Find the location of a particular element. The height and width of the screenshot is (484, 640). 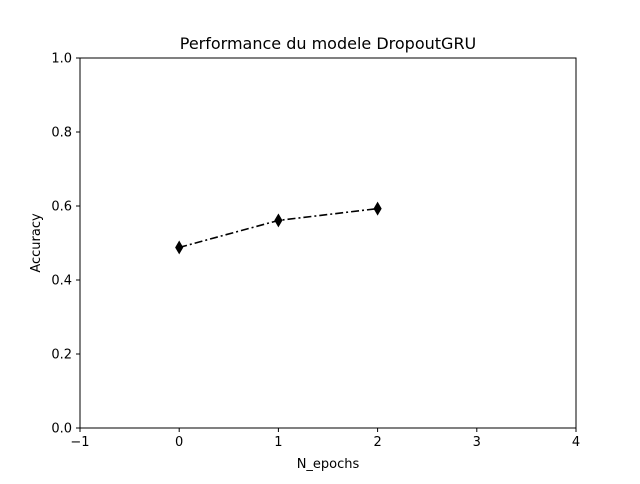

y-axis-ticks: 0.0 0.2 0.4 0.6 0.8 1.0 is located at coordinates (65, 244).